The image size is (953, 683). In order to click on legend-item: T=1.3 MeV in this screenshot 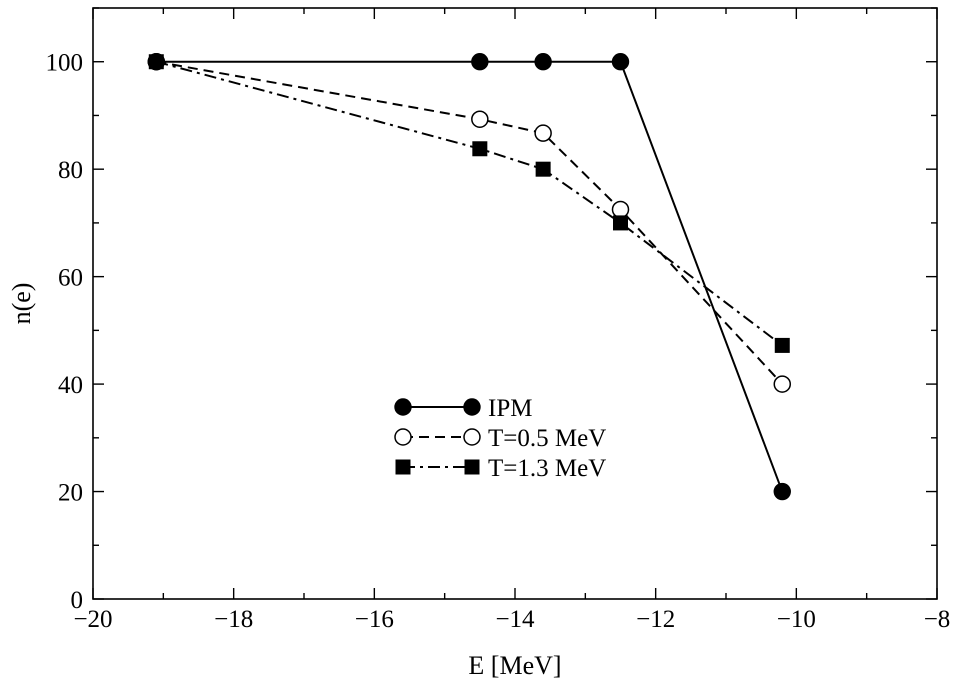, I will do `click(500, 468)`.